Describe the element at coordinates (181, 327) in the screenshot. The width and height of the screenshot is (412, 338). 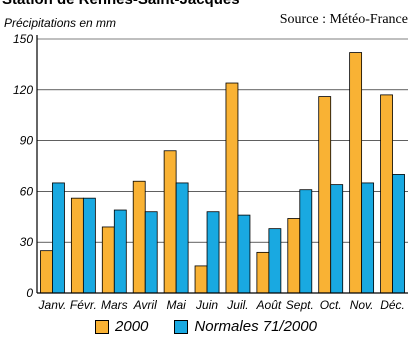
I see `legend-swatch-normales` at that location.